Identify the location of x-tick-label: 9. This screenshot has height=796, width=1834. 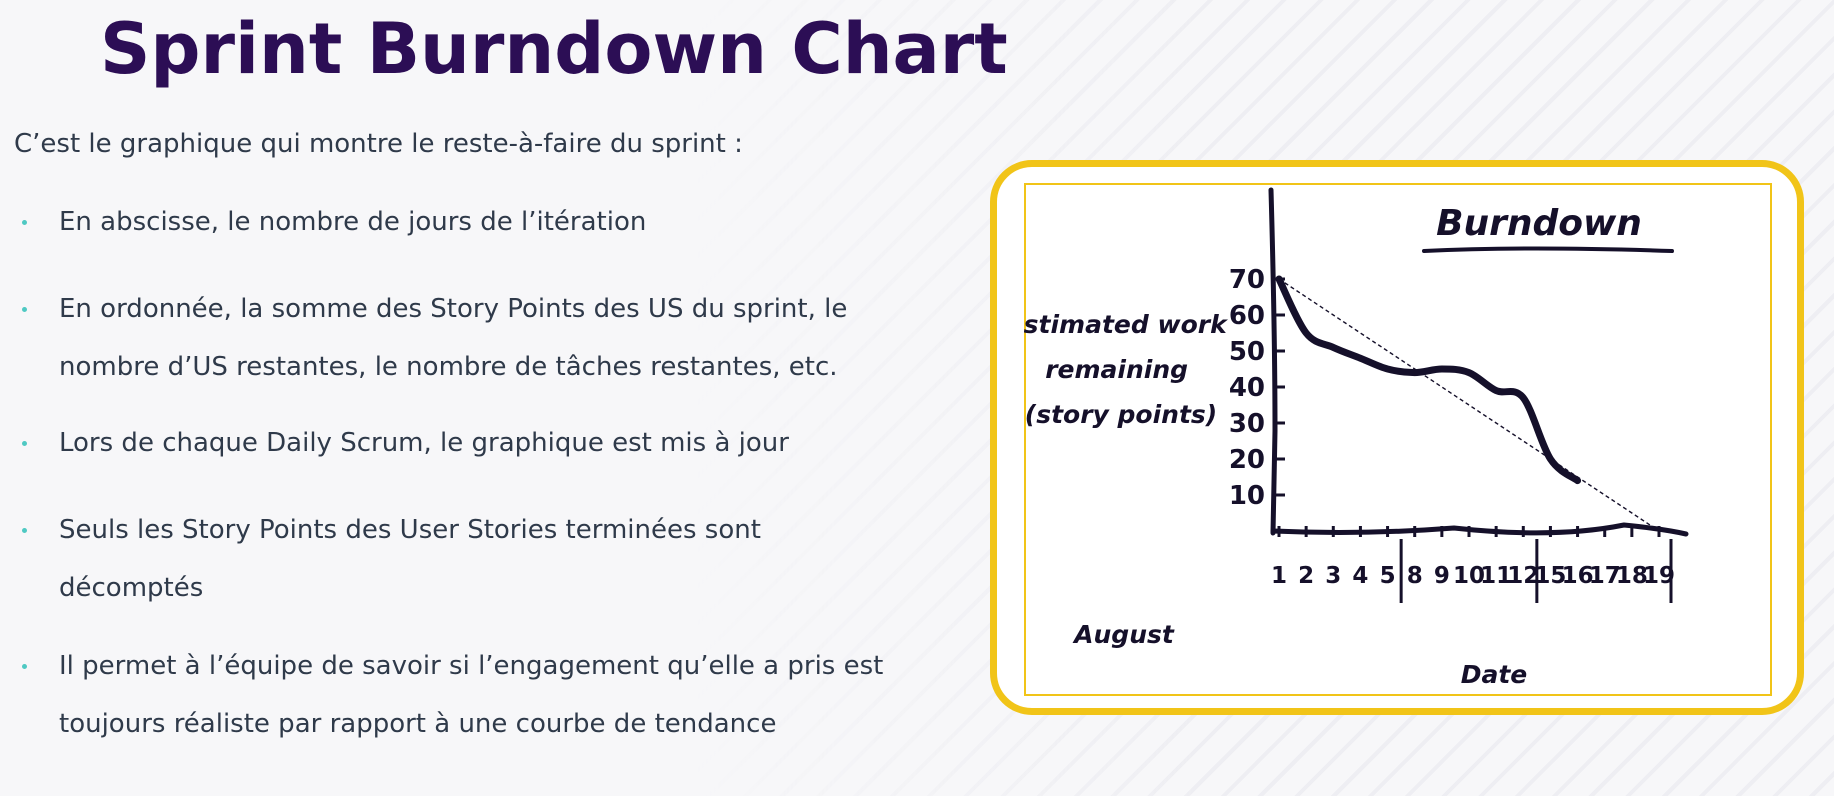
(1442, 576).